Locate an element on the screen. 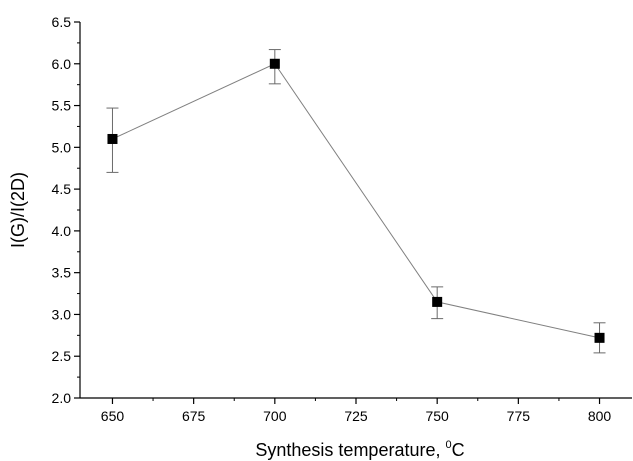 This screenshot has width=633, height=461. y-tick-label: 3.5 is located at coordinates (62, 273).